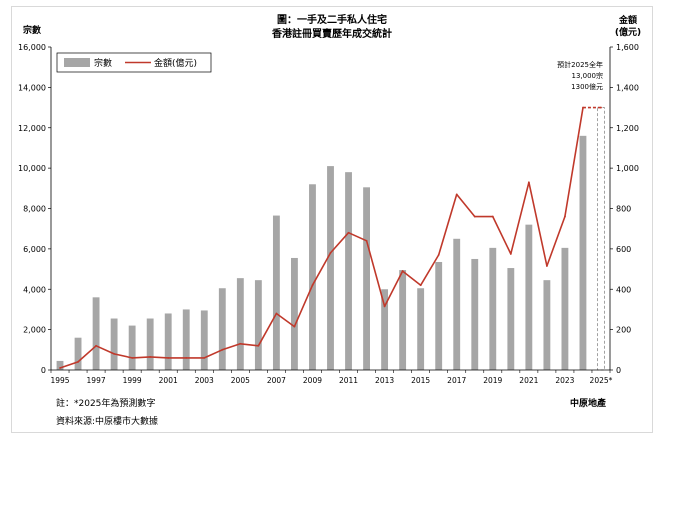  Describe the element at coordinates (168, 341) in the screenshot. I see `bar-2001` at that location.